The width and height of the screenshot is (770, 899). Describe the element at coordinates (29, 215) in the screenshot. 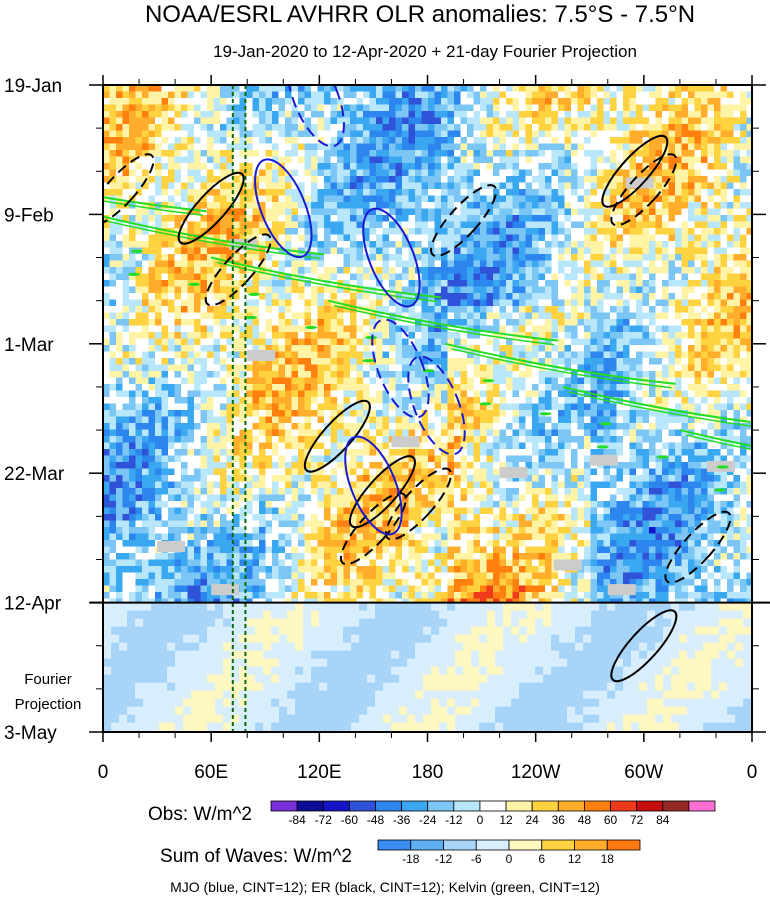

I see `y-tick-label: 9-Feb` at that location.